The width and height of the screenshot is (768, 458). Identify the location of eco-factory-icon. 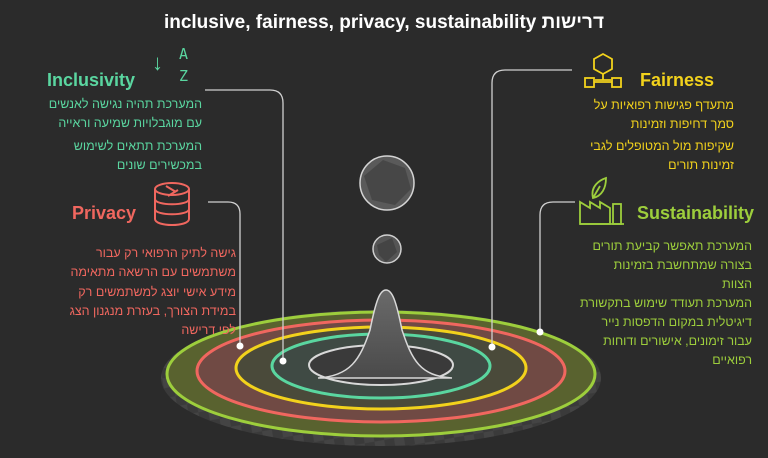
(601, 200).